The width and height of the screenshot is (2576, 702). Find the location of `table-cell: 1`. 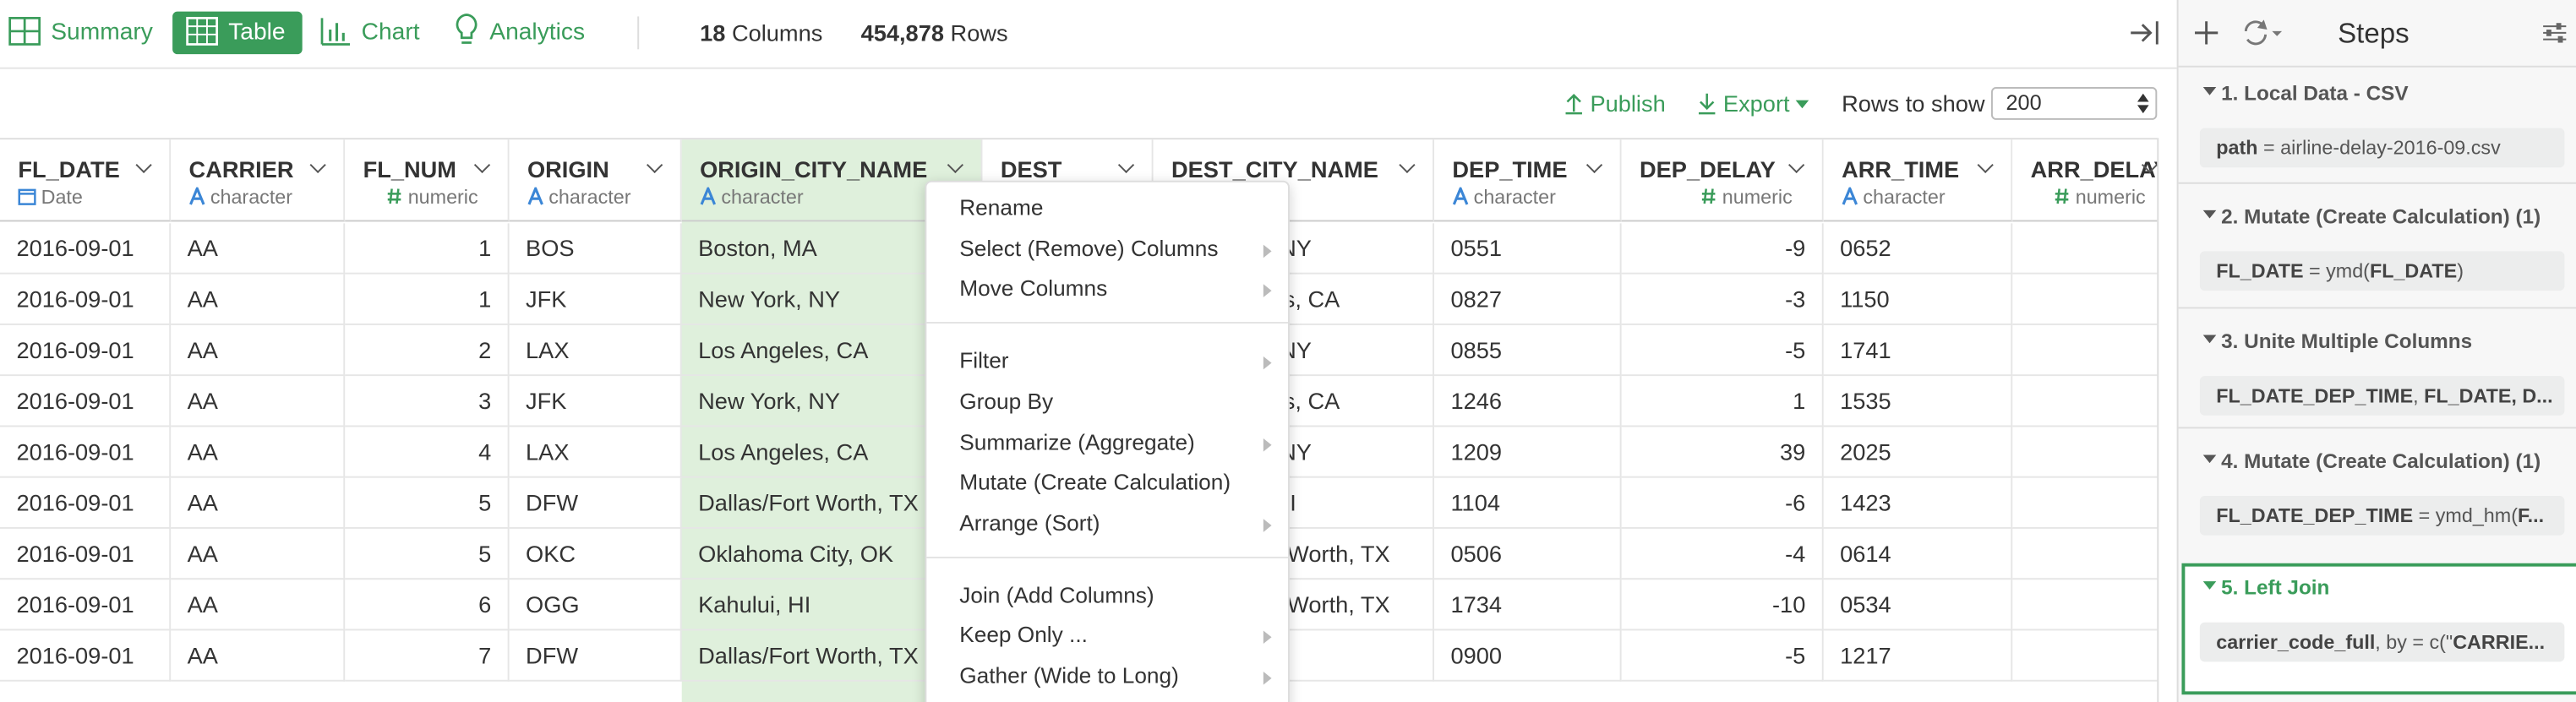

table-cell: 1 is located at coordinates (427, 249).